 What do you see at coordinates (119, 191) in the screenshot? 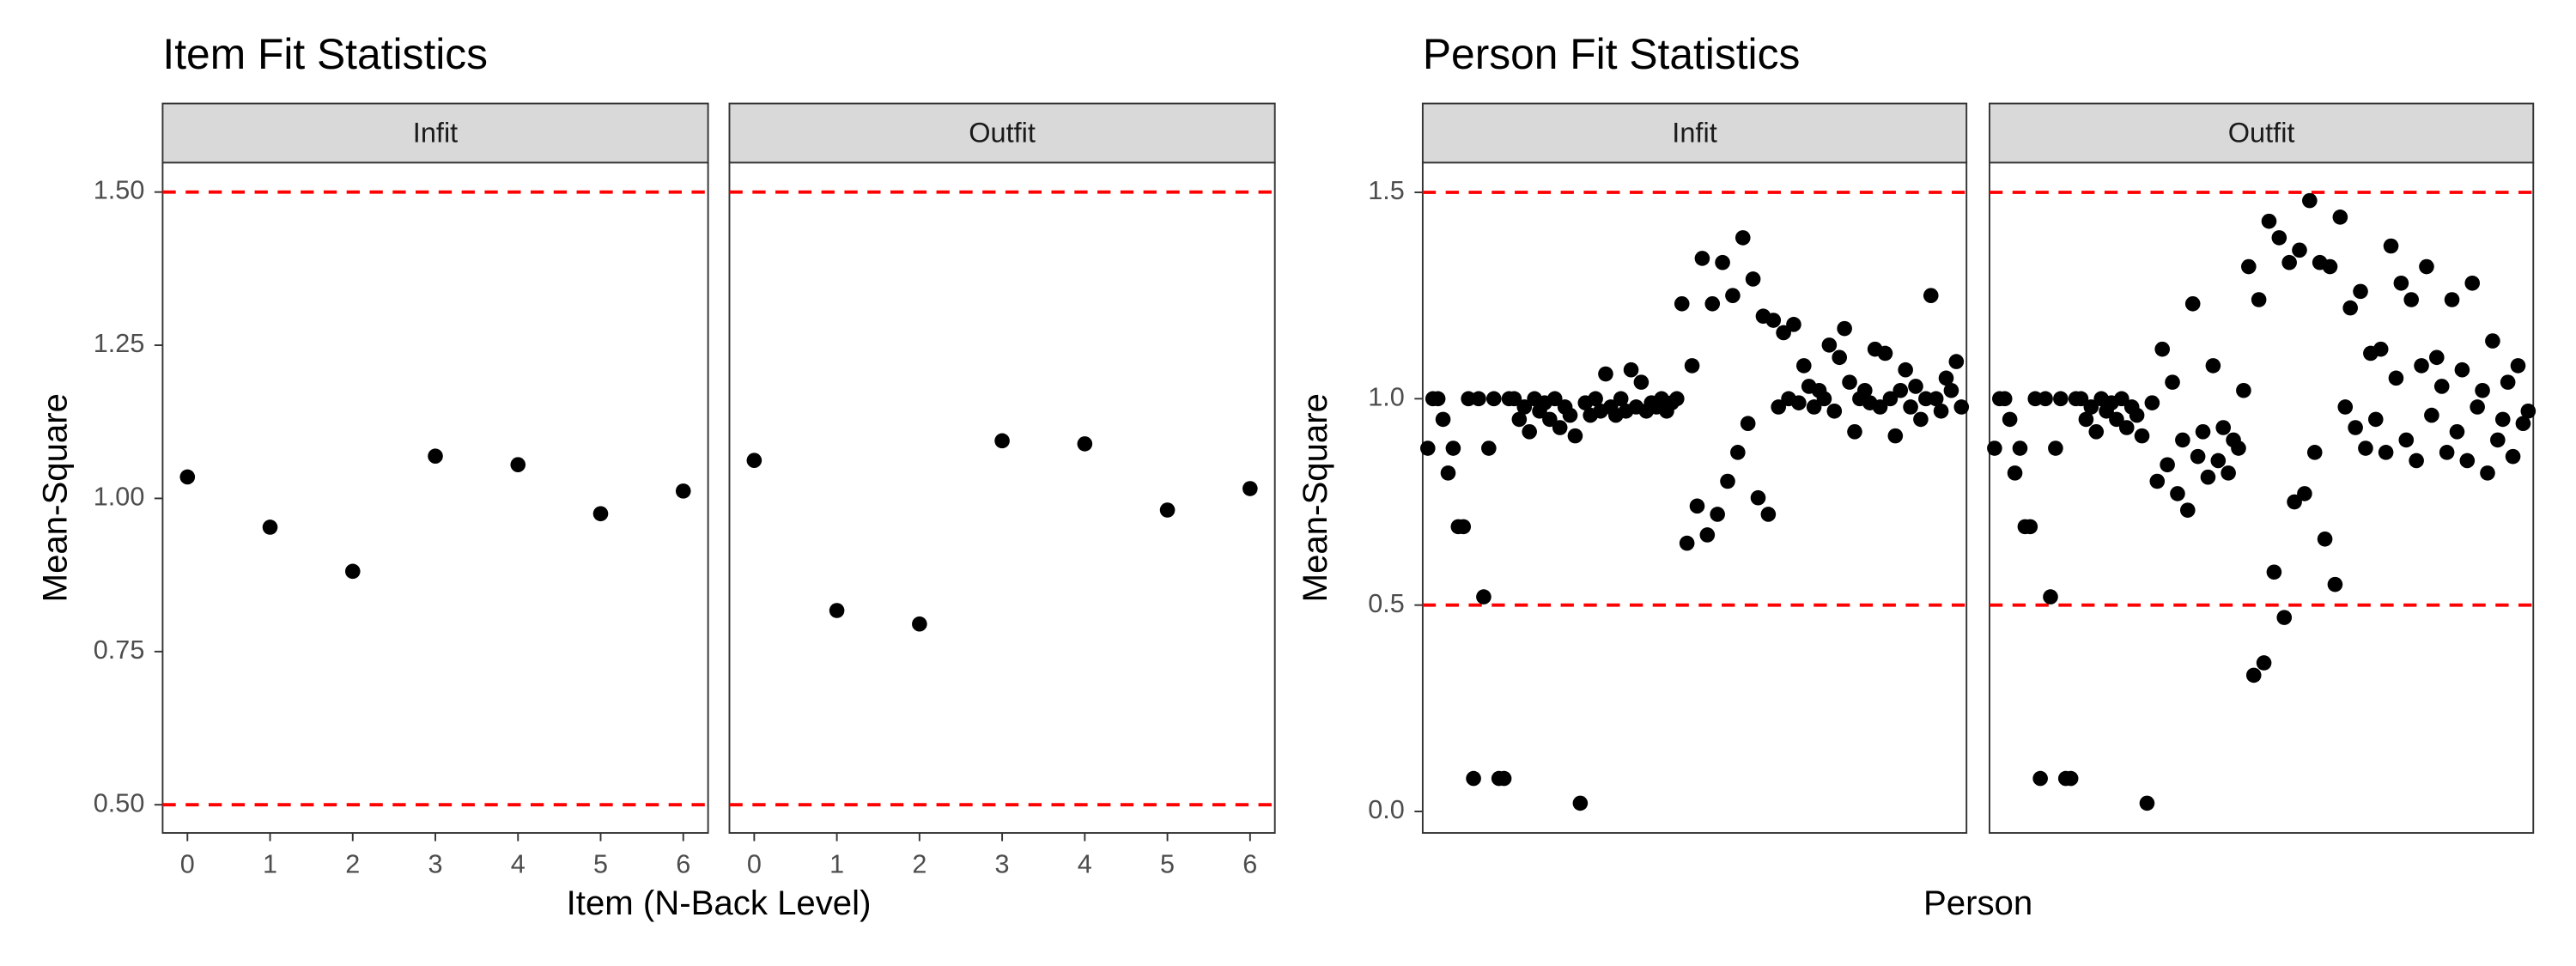
I see `y-tick-label: 1.50` at bounding box center [119, 191].